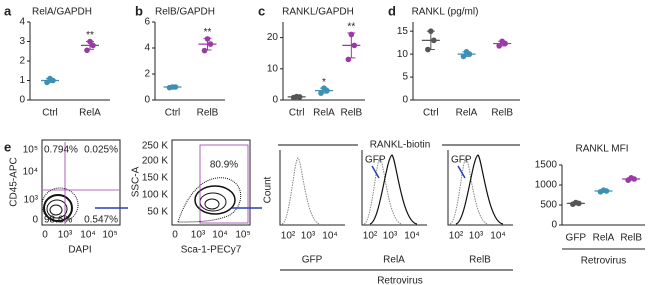  Describe the element at coordinates (312, 260) in the screenshot. I see `histogram-label: GFP` at that location.